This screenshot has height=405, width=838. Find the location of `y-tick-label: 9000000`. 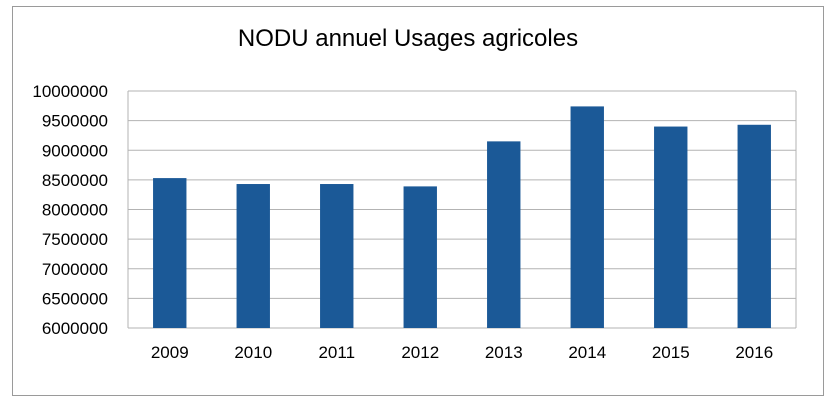

y-tick-label: 9000000 is located at coordinates (75, 150).